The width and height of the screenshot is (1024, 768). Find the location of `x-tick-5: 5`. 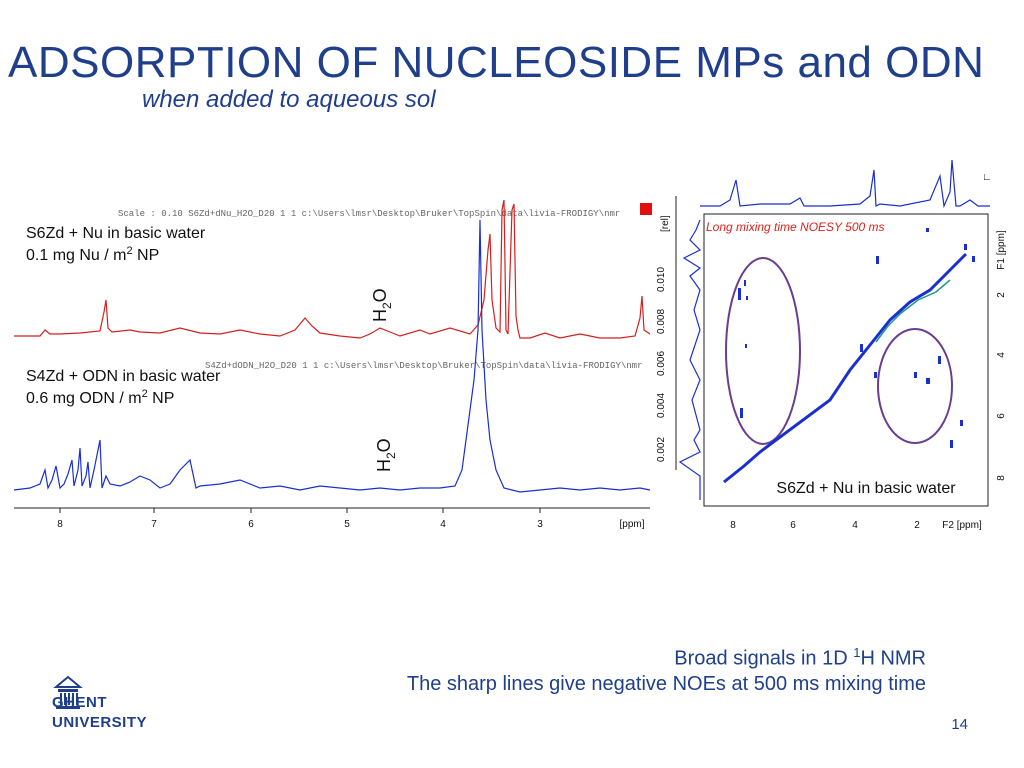

x-tick-5: 5 is located at coordinates (347, 524).